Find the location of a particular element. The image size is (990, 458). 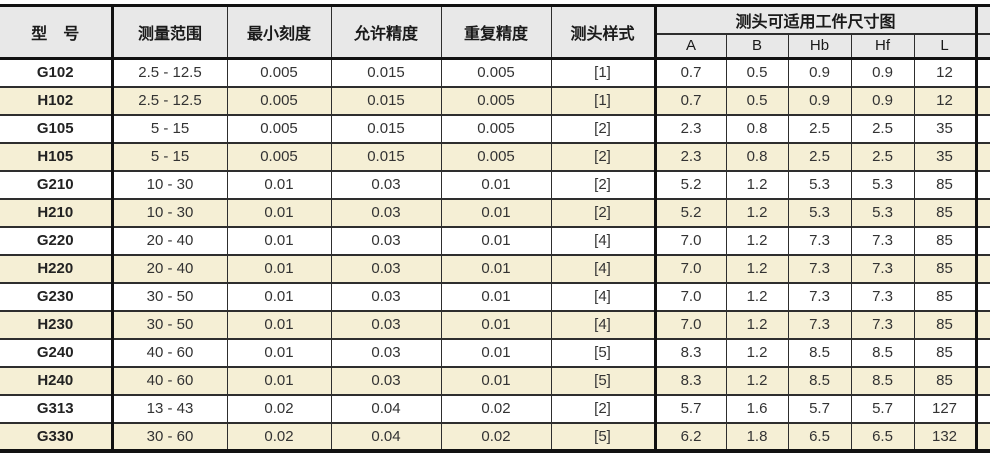

cell-probe-style: [1] is located at coordinates (604, 73).